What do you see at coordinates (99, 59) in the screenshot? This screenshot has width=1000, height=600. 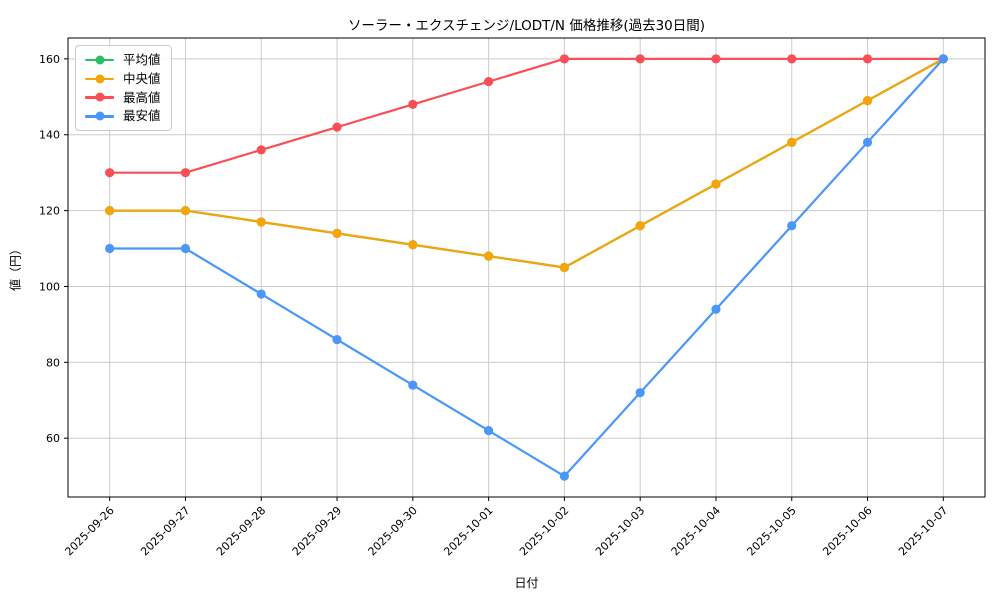 I see `mean-line-swatch-icon` at bounding box center [99, 59].